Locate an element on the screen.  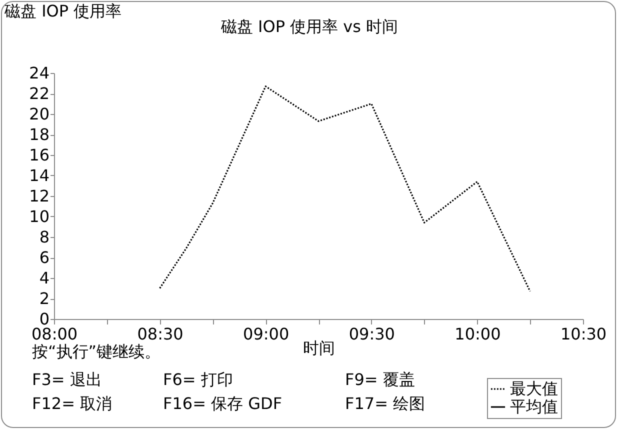
text: F6= 打印 is located at coordinates (198, 379).